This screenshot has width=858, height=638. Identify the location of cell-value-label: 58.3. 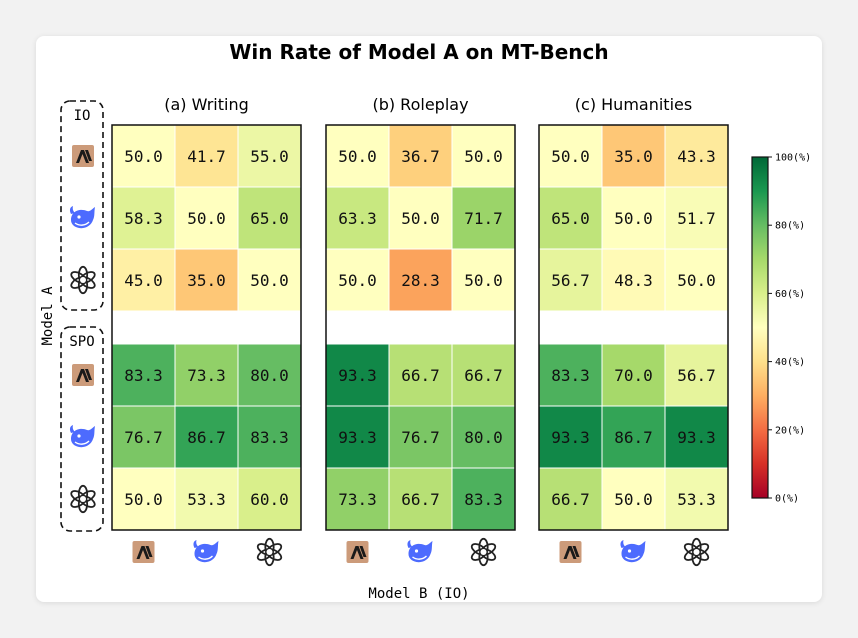
(143, 218).